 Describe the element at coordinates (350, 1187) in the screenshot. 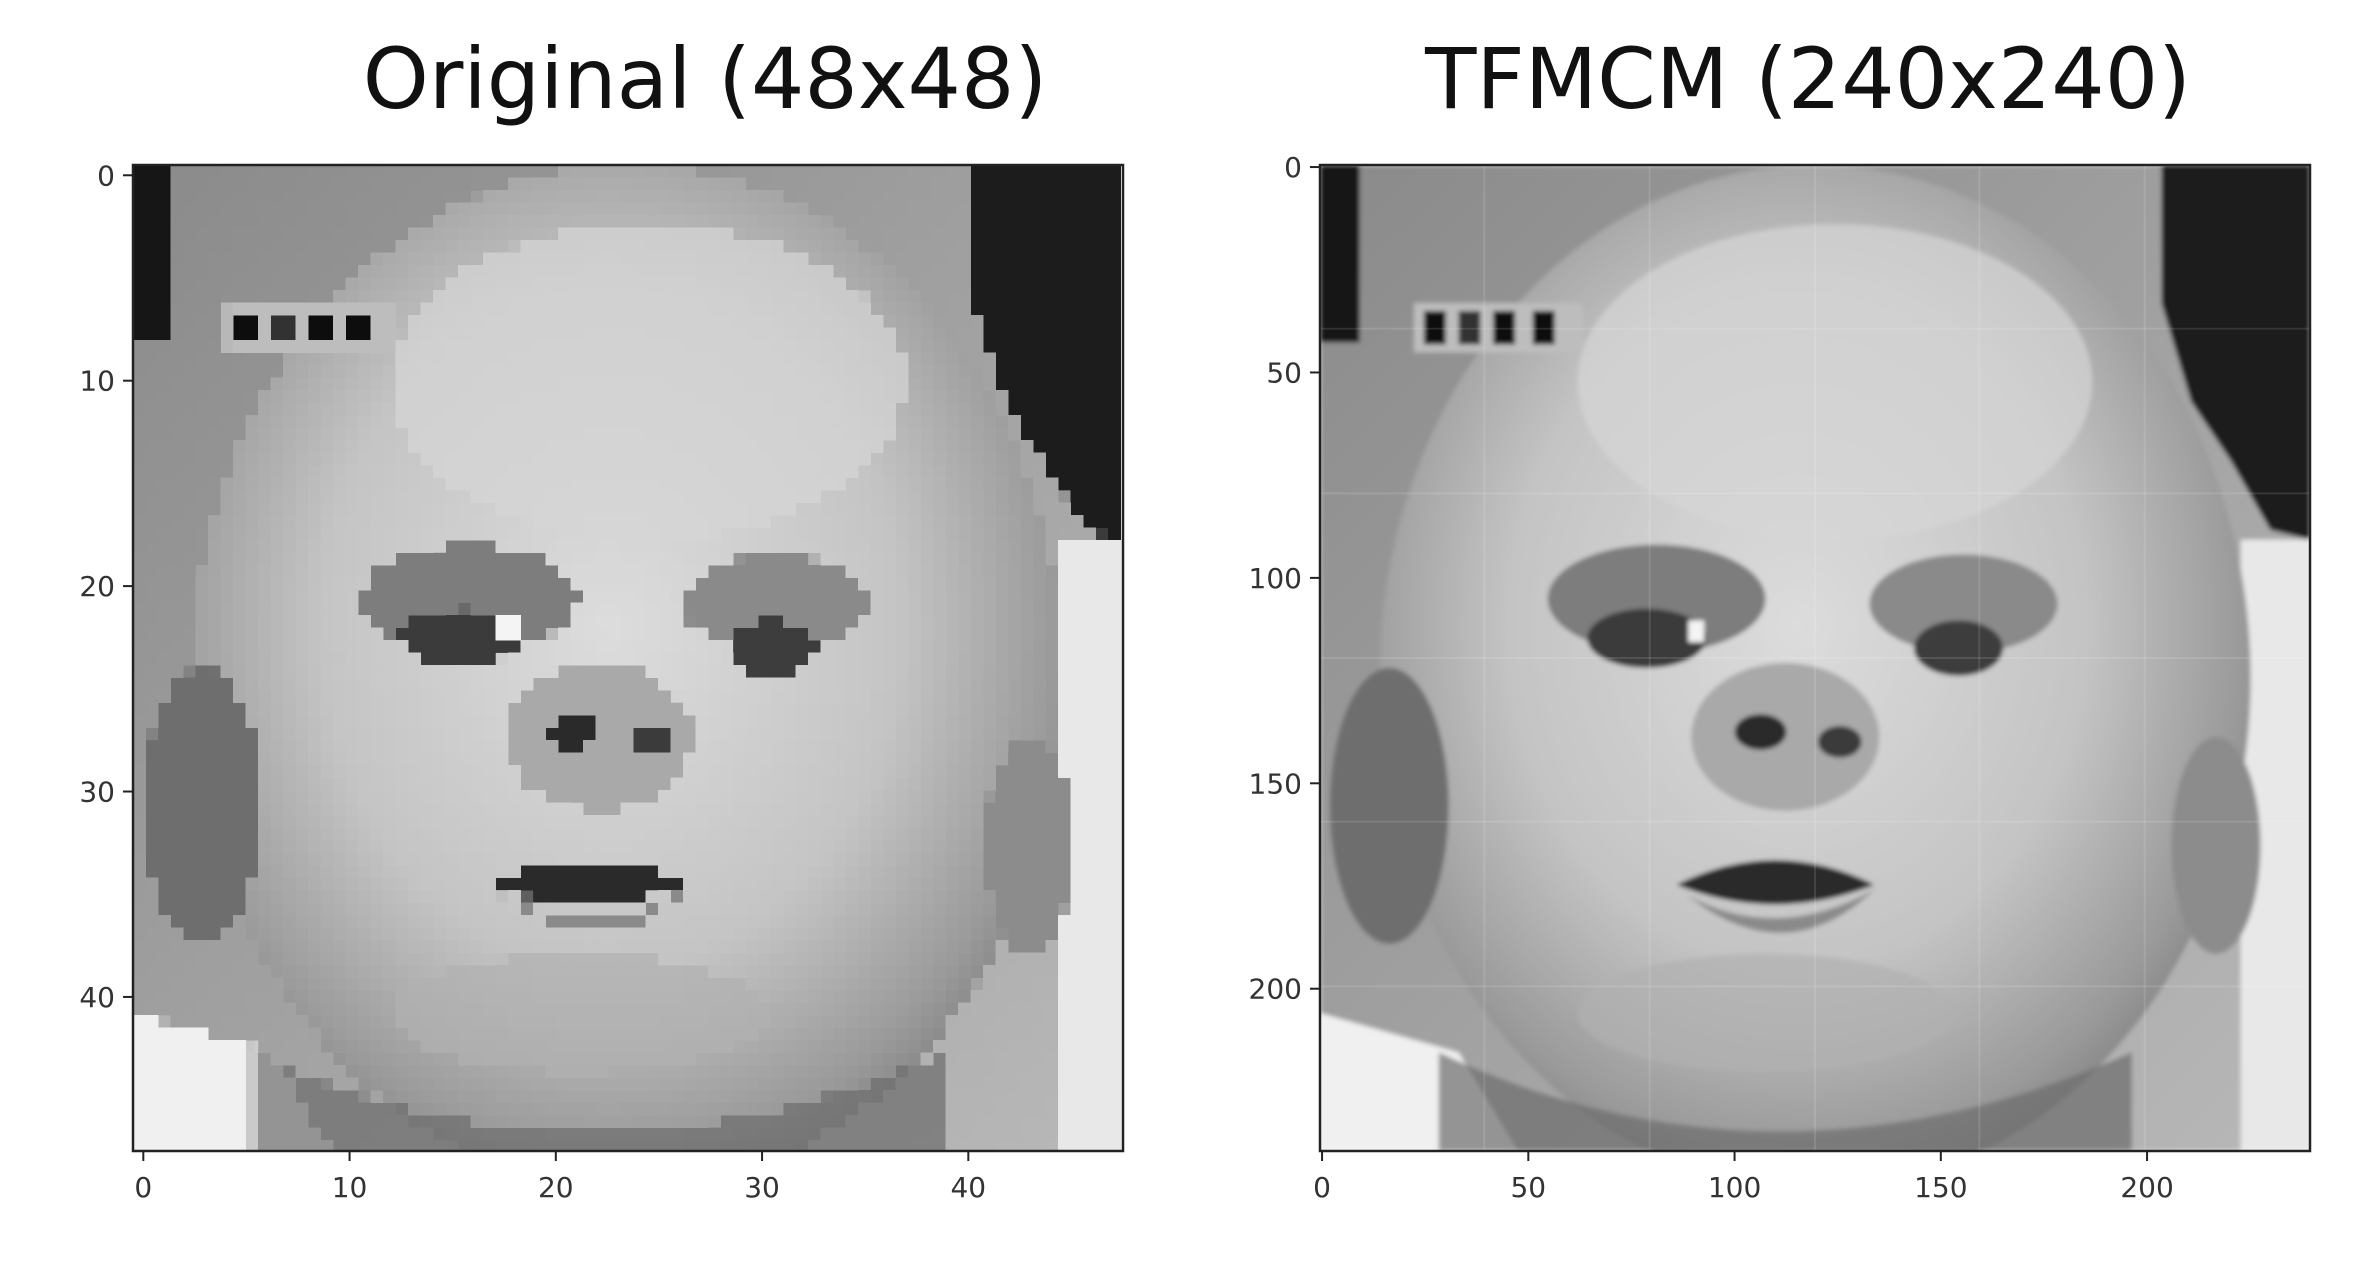

I see `x-tick-label: 10` at that location.